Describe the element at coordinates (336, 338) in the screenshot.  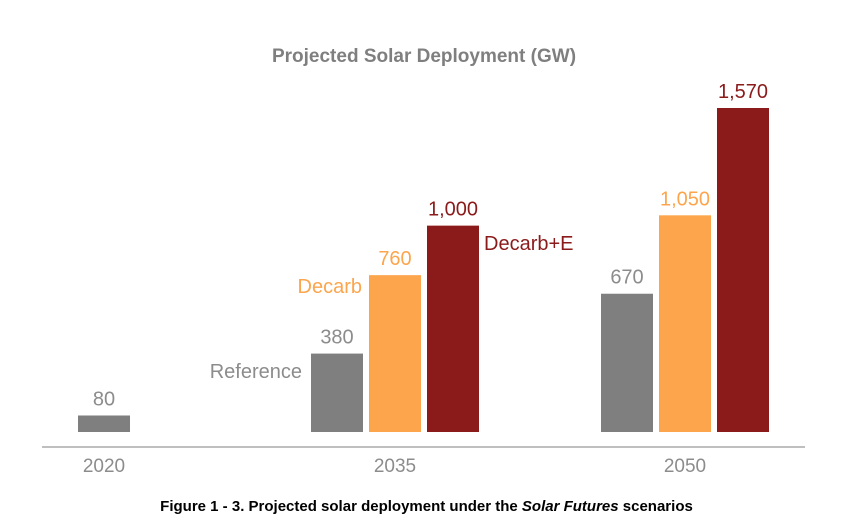
I see `value-label-reference-2035: 380` at that location.